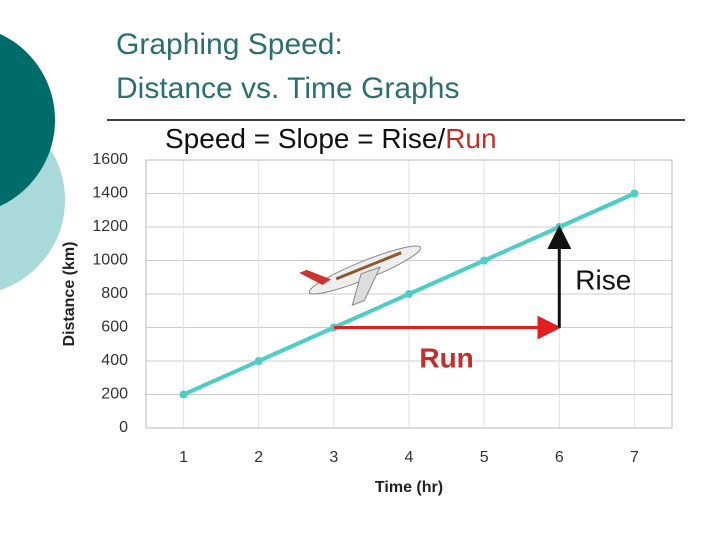  What do you see at coordinates (559, 457) in the screenshot?
I see `x-tick-label: 6` at bounding box center [559, 457].